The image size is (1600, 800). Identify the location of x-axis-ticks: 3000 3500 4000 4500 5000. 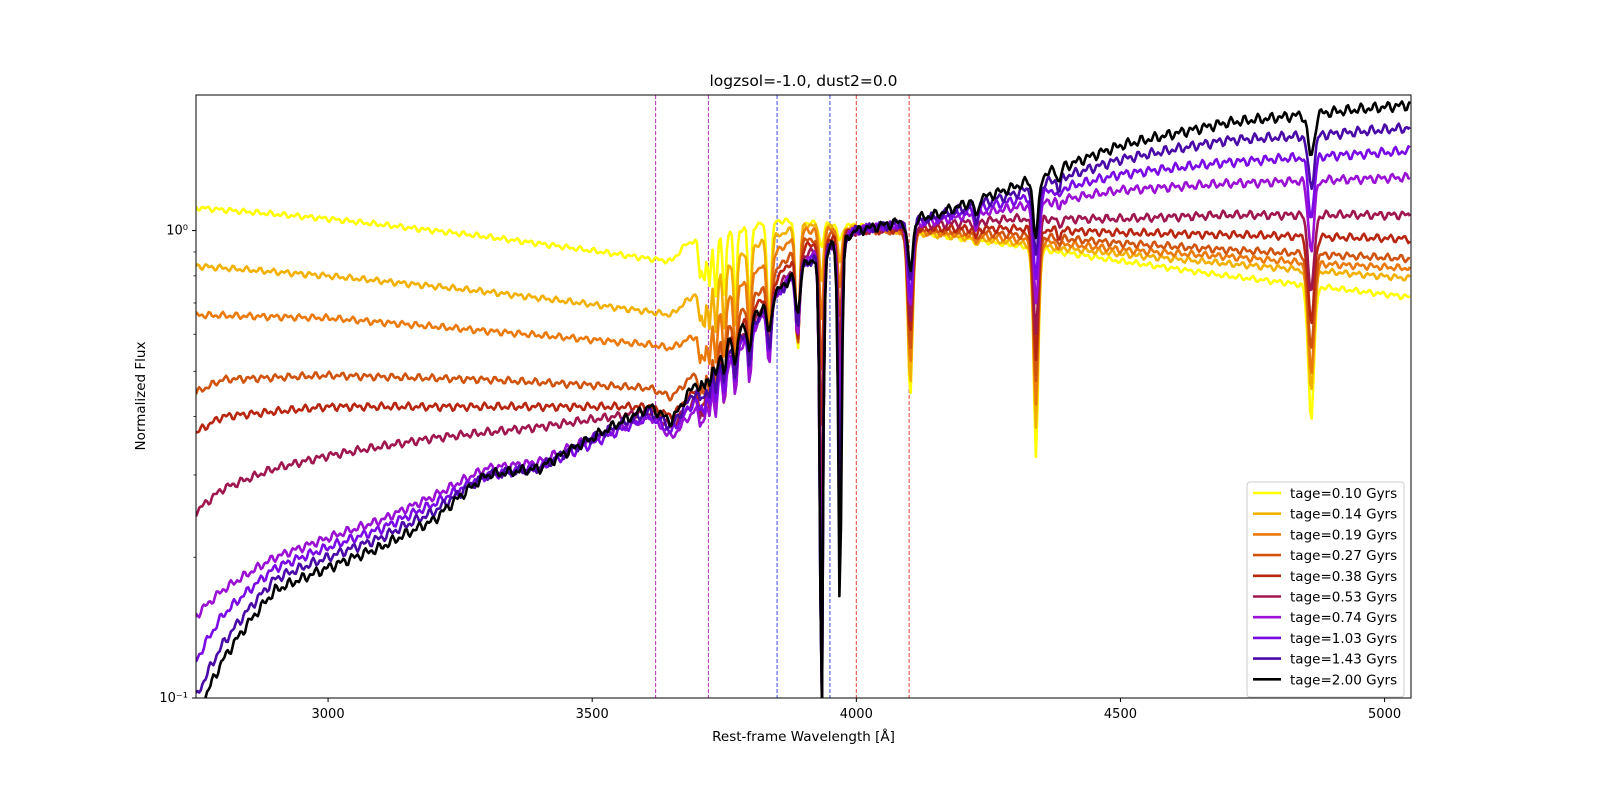
(856, 710).